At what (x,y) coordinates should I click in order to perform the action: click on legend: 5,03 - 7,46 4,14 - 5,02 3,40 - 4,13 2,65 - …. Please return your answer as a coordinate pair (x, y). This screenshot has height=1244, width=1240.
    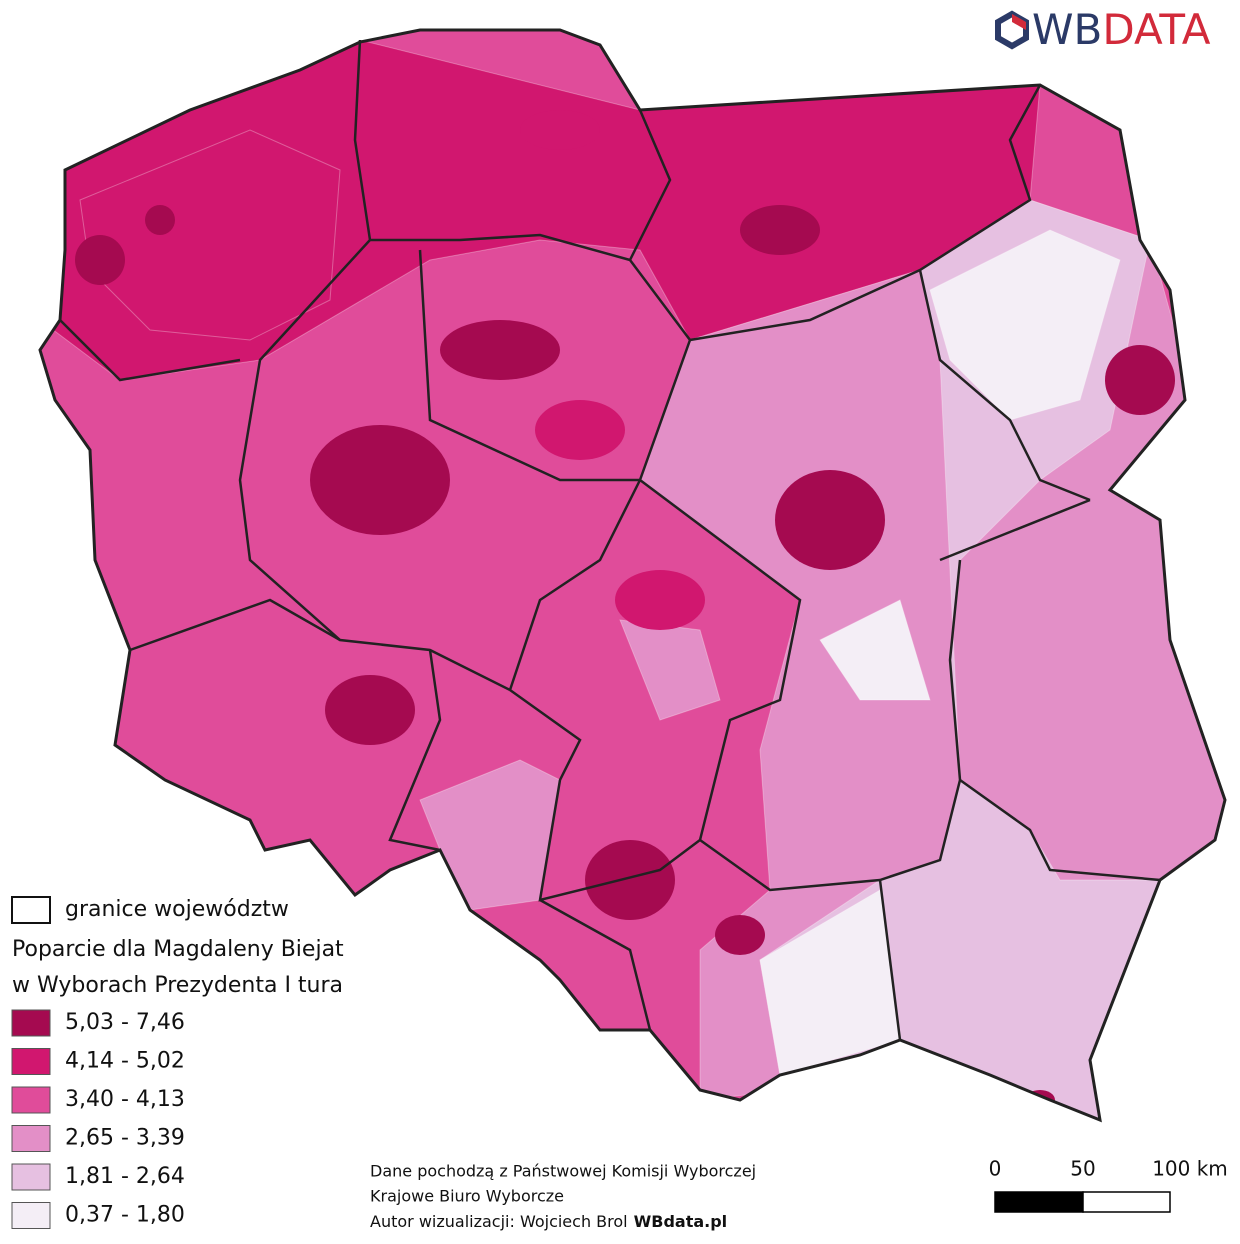
    Looking at the image, I should click on (98, 1119).